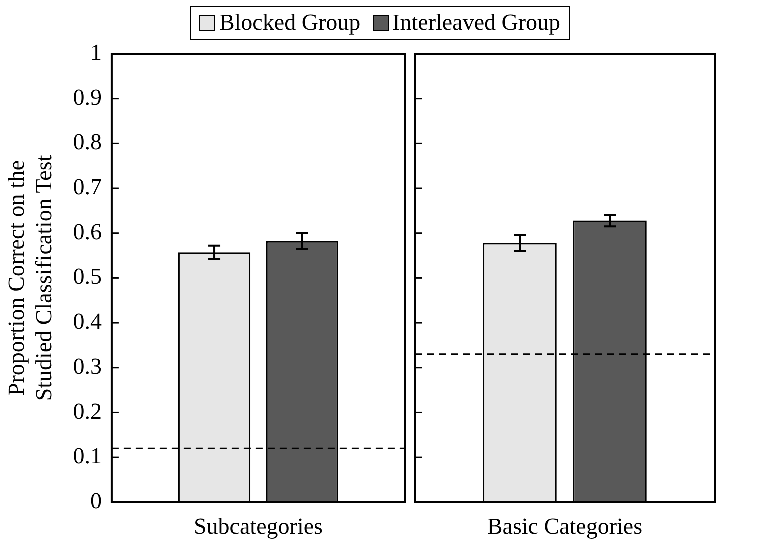 This screenshot has width=760, height=558. Describe the element at coordinates (290, 23) in the screenshot. I see `legend-label: Blocked Group` at that location.